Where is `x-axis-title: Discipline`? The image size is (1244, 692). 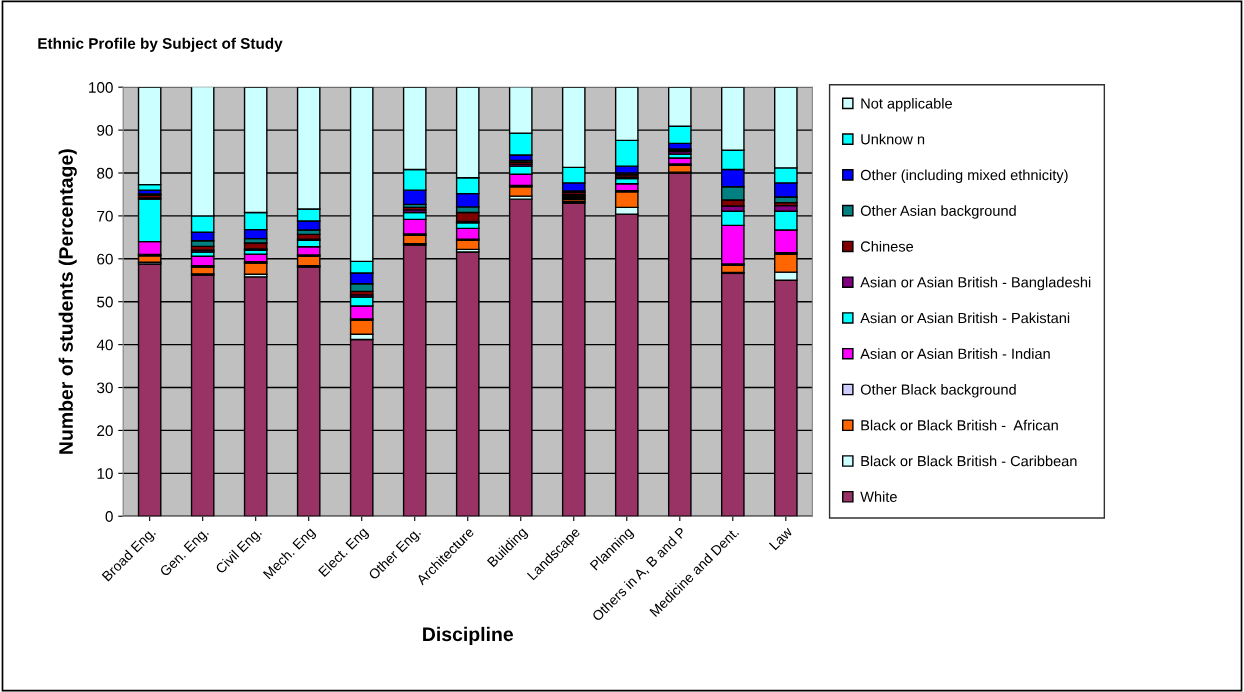 x-axis-title: Discipline is located at coordinates (468, 635).